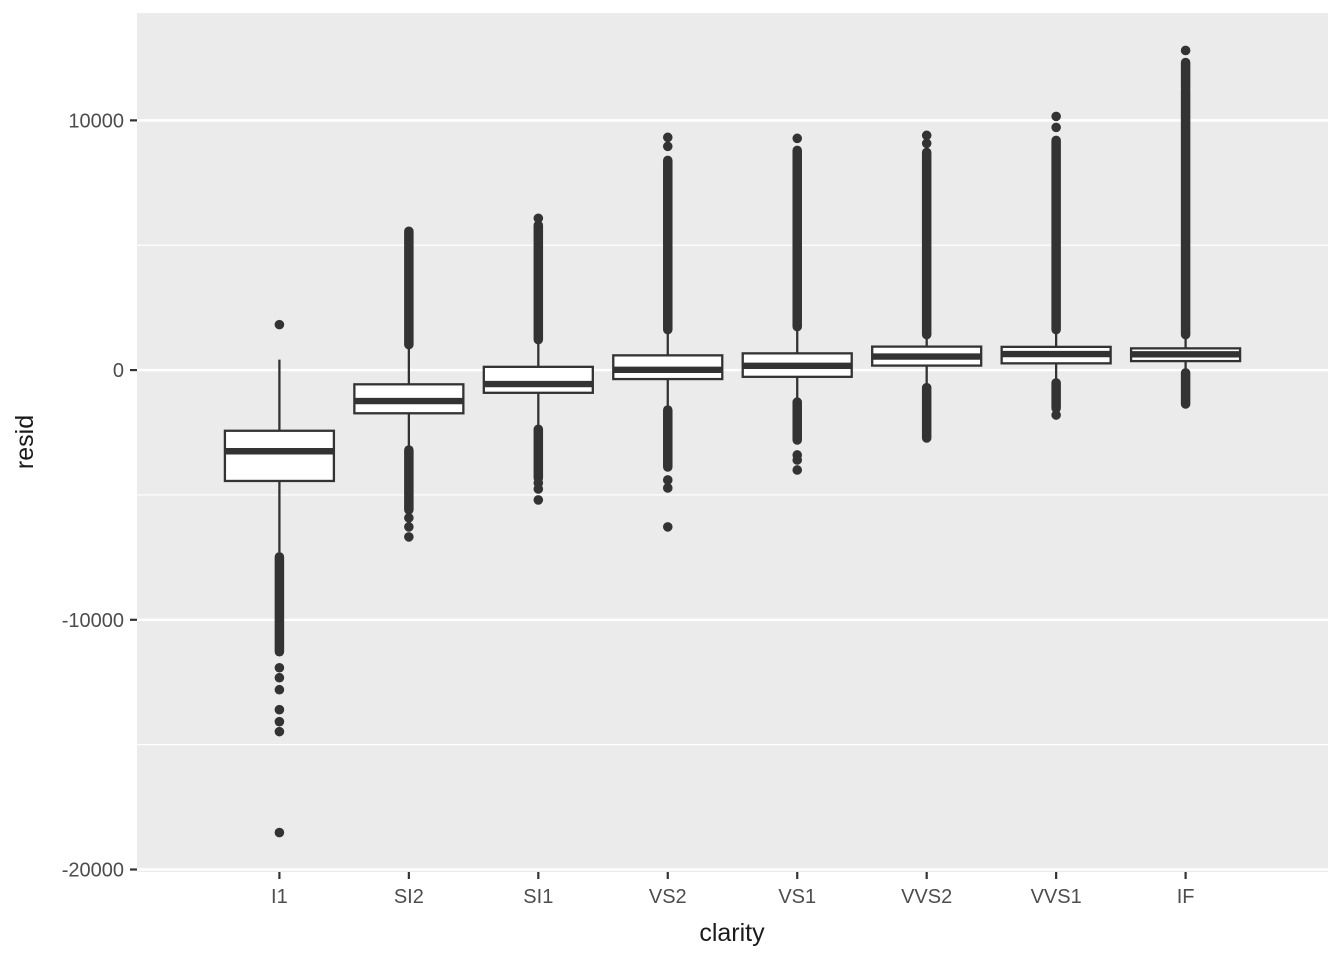 The height and width of the screenshot is (960, 1344). Describe the element at coordinates (409, 384) in the screenshot. I see `boxplot-si2` at that location.